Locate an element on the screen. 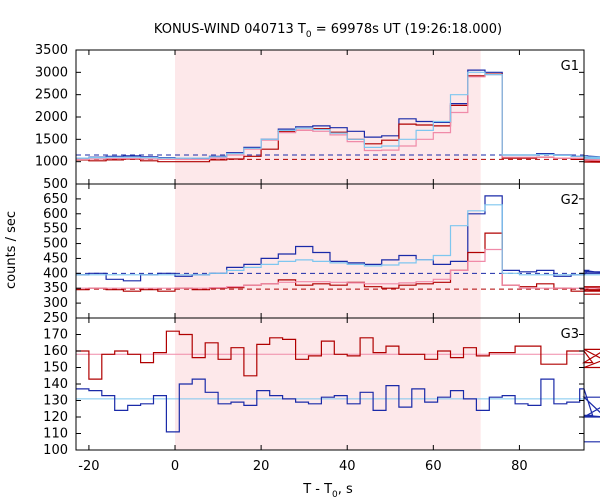  y-tick-label-G1: 500 is located at coordinates (55, 184).